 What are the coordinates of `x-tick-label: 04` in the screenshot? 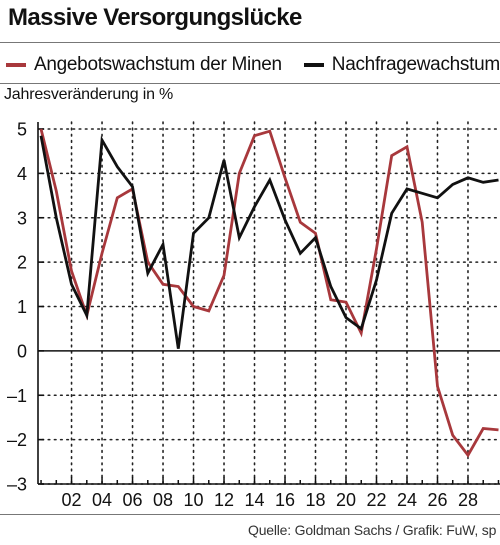 It's located at (102, 500).